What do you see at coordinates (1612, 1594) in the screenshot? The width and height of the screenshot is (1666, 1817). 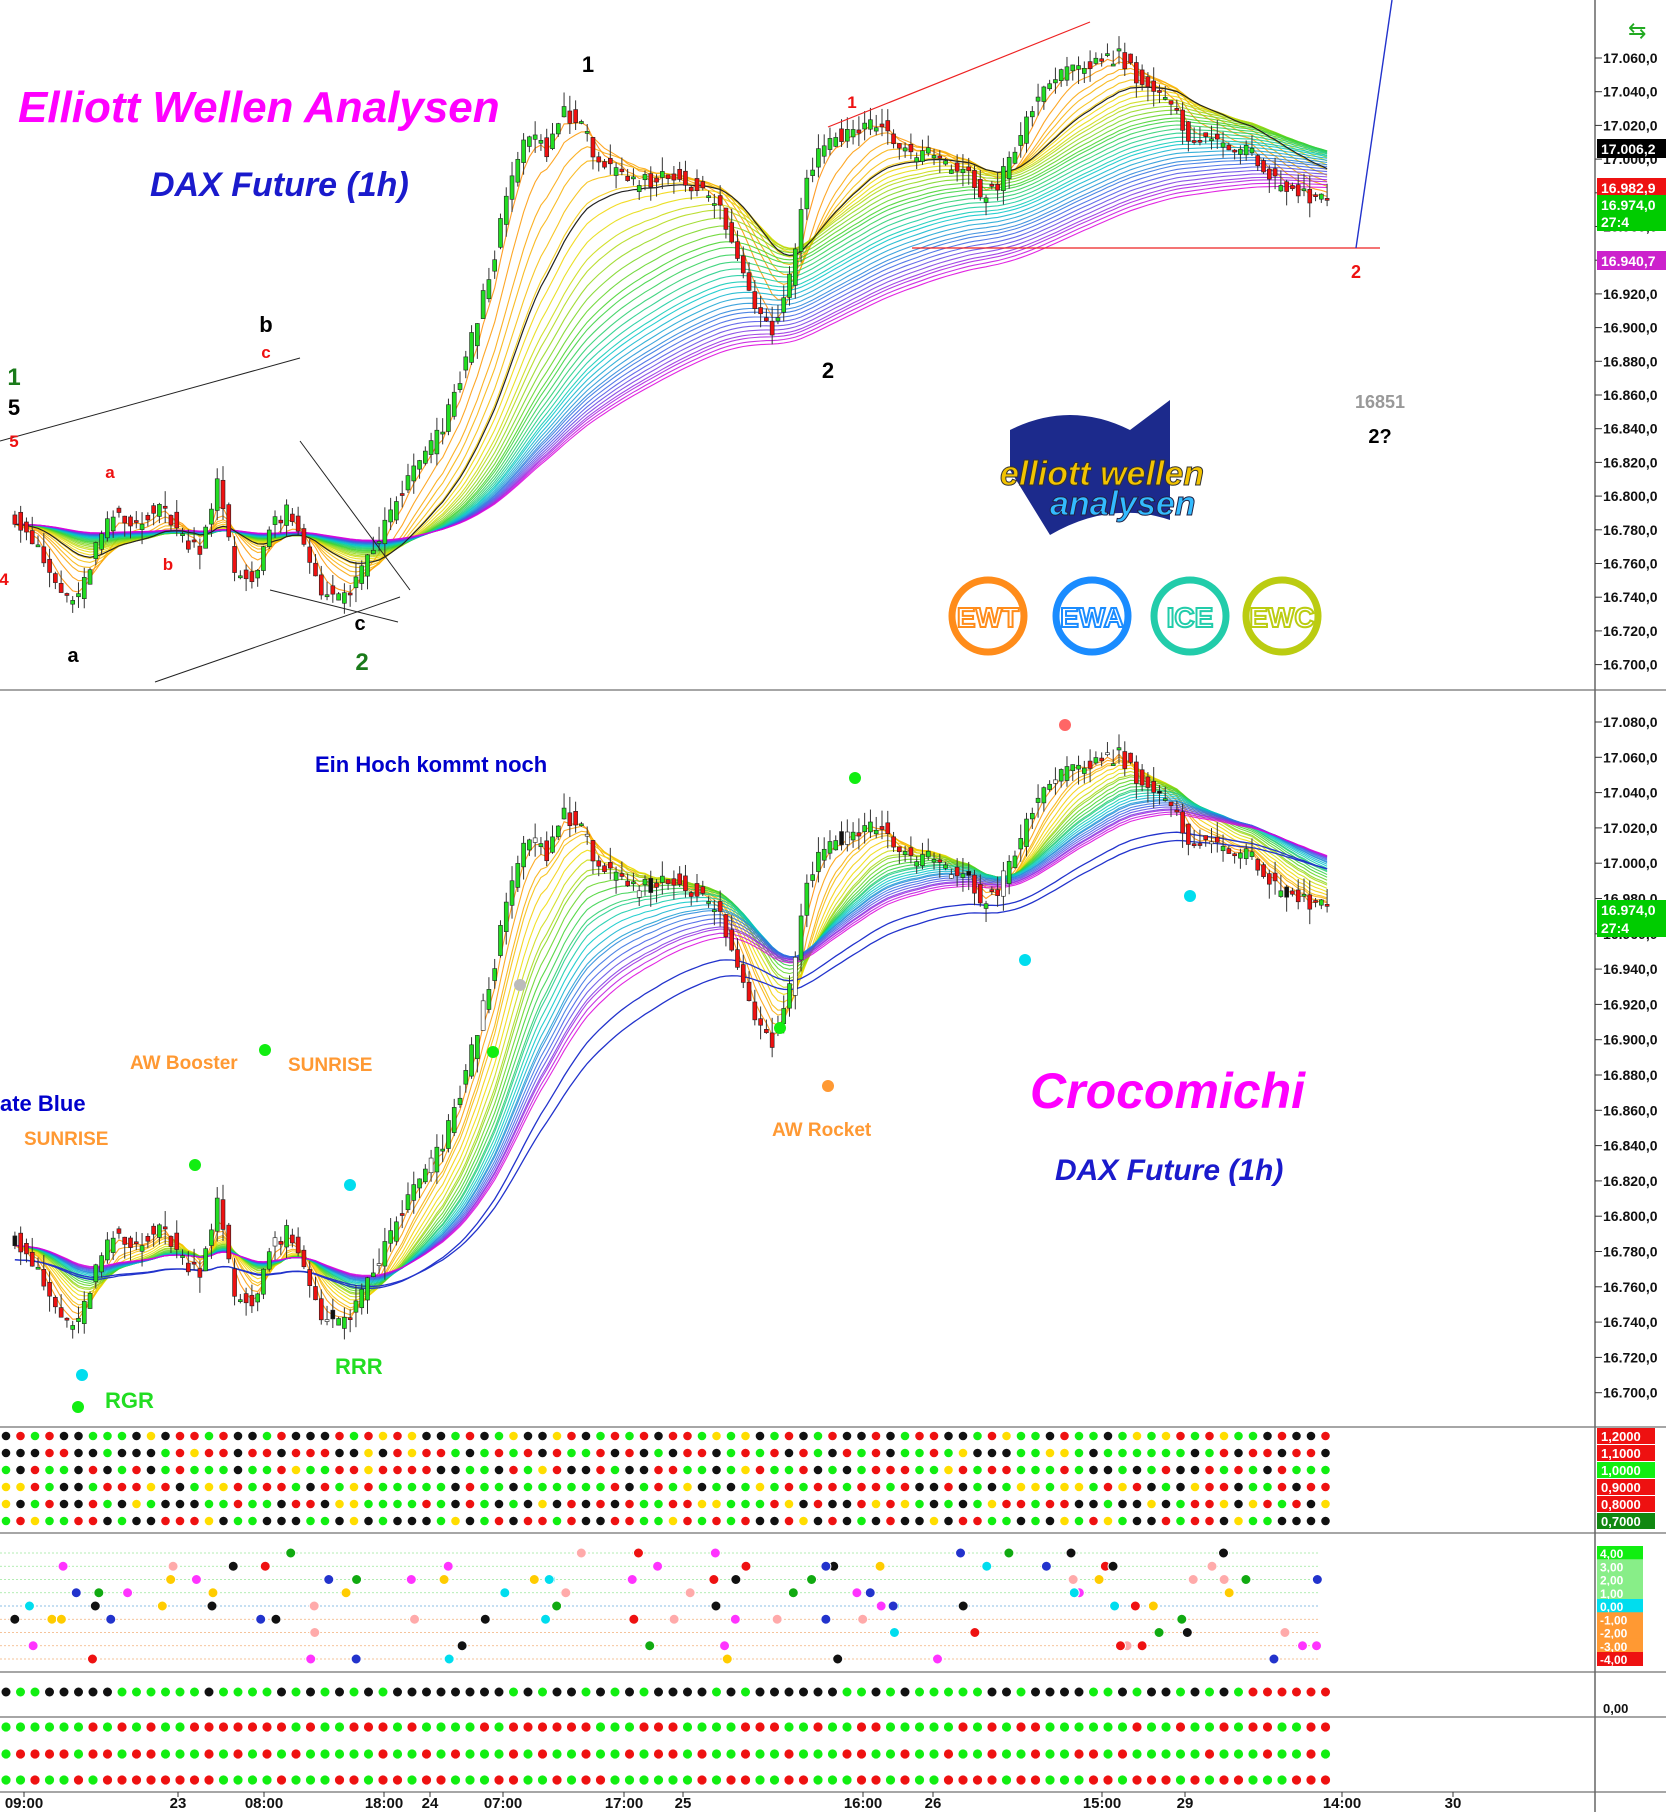 I see `indicator-level-label: 1,00` at bounding box center [1612, 1594].